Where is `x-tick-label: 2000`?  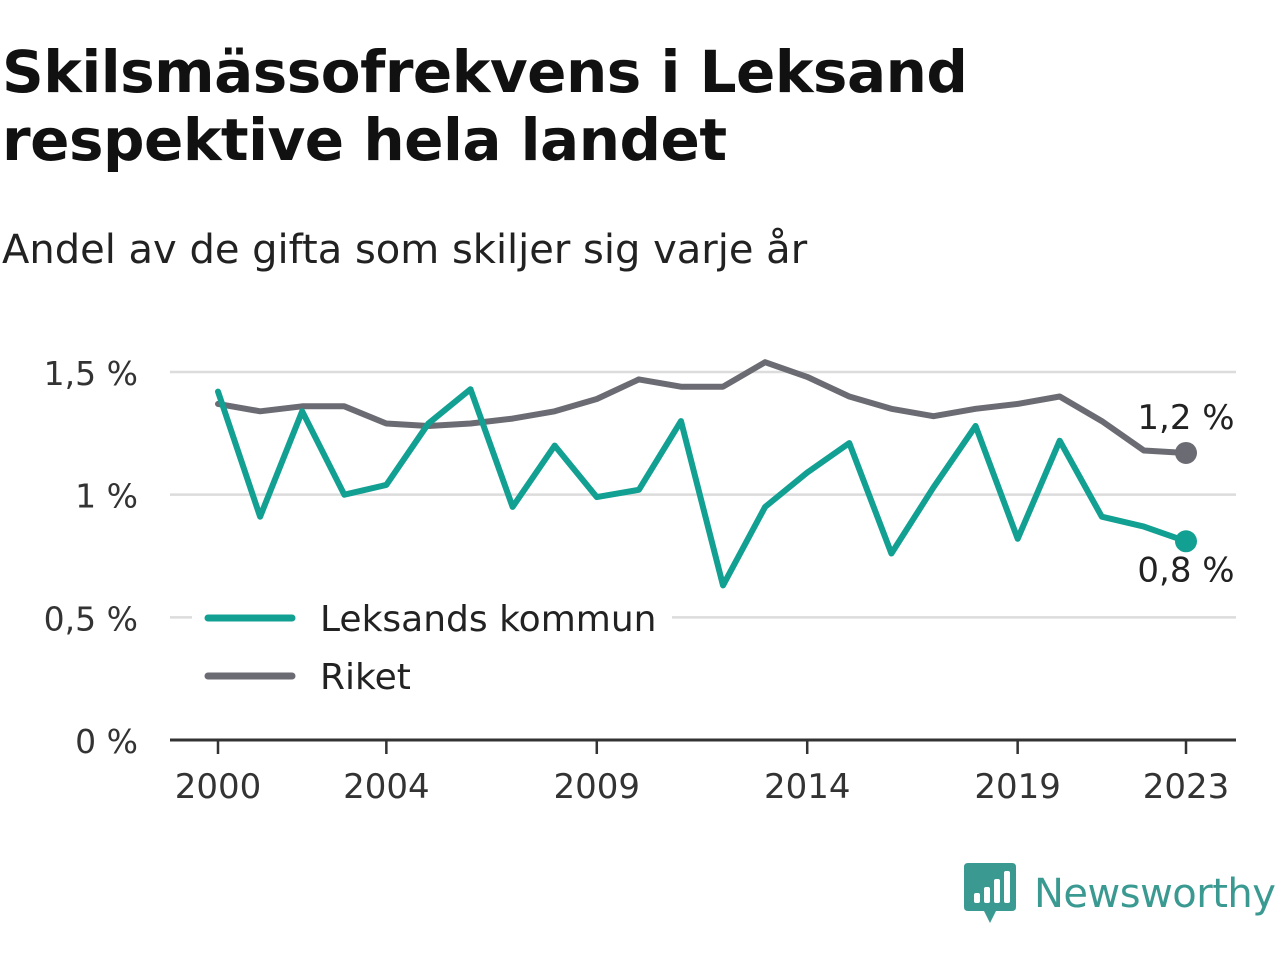 x-tick-label: 2000 is located at coordinates (218, 787).